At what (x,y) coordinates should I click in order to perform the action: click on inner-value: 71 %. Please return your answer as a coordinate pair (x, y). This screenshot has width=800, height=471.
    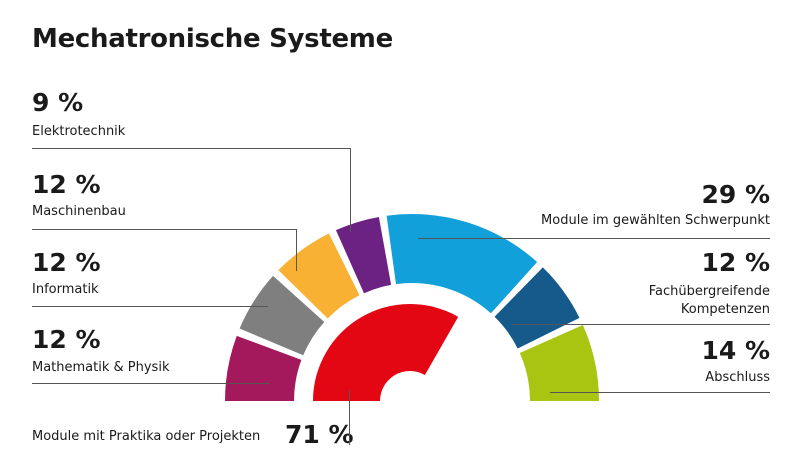
    Looking at the image, I should click on (319, 434).